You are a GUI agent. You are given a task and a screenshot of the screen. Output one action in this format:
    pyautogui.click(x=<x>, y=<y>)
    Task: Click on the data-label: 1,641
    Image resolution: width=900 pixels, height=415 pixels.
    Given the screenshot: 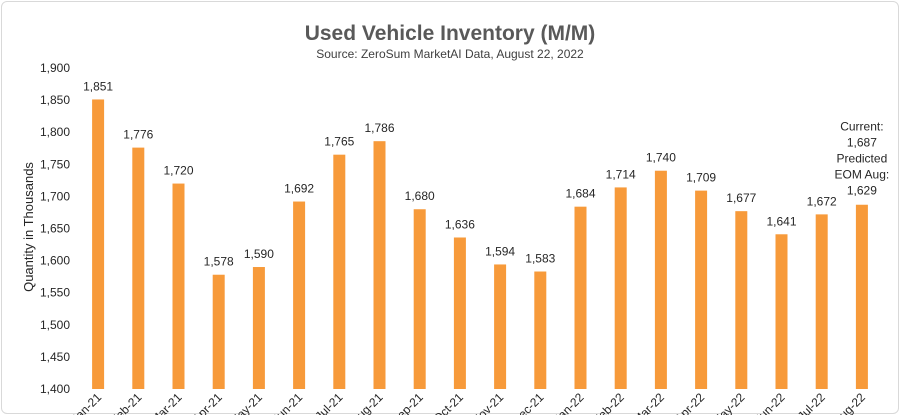 What is the action you would take?
    pyautogui.click(x=781, y=221)
    